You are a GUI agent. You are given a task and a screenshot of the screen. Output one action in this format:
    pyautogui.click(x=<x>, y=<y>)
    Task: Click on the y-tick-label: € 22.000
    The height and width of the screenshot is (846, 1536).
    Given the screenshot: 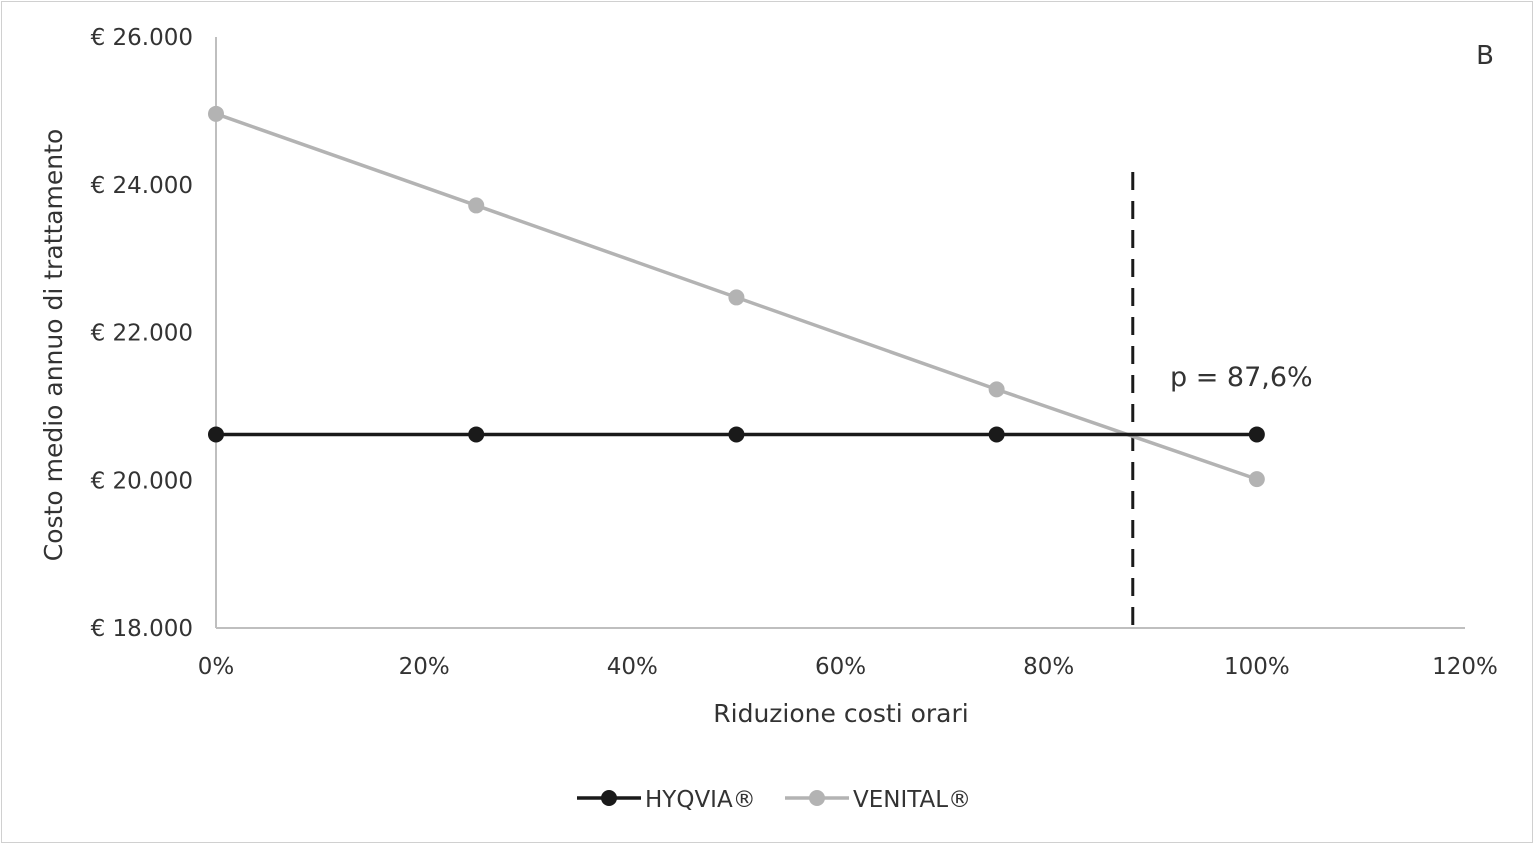 What is the action you would take?
    pyautogui.click(x=142, y=334)
    